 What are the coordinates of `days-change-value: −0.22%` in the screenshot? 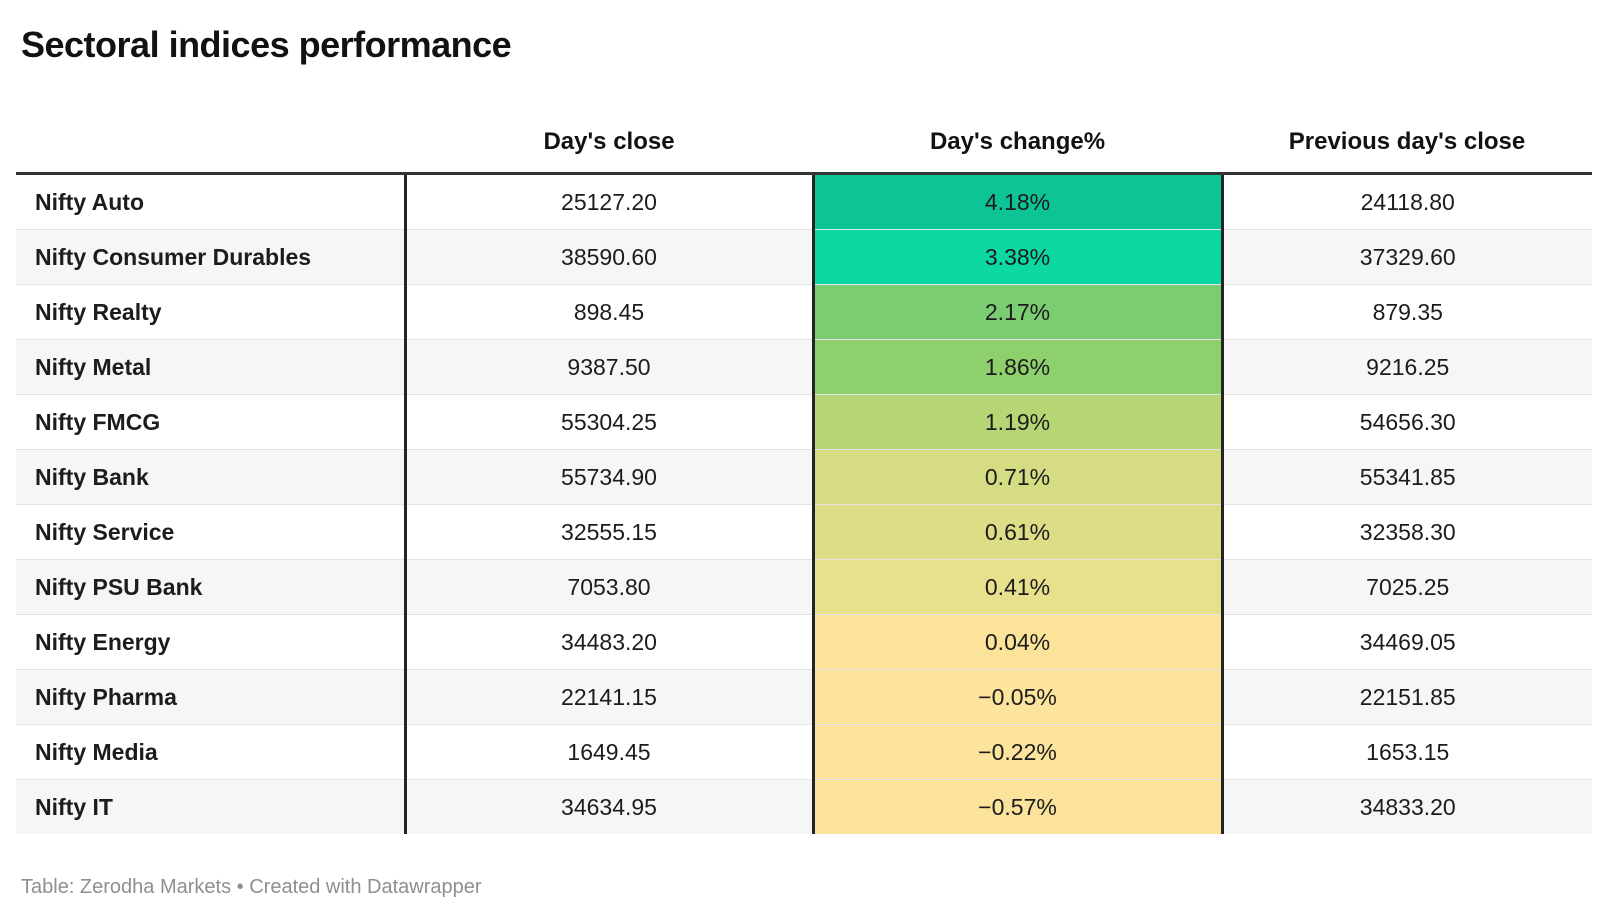 It's located at (1017, 752).